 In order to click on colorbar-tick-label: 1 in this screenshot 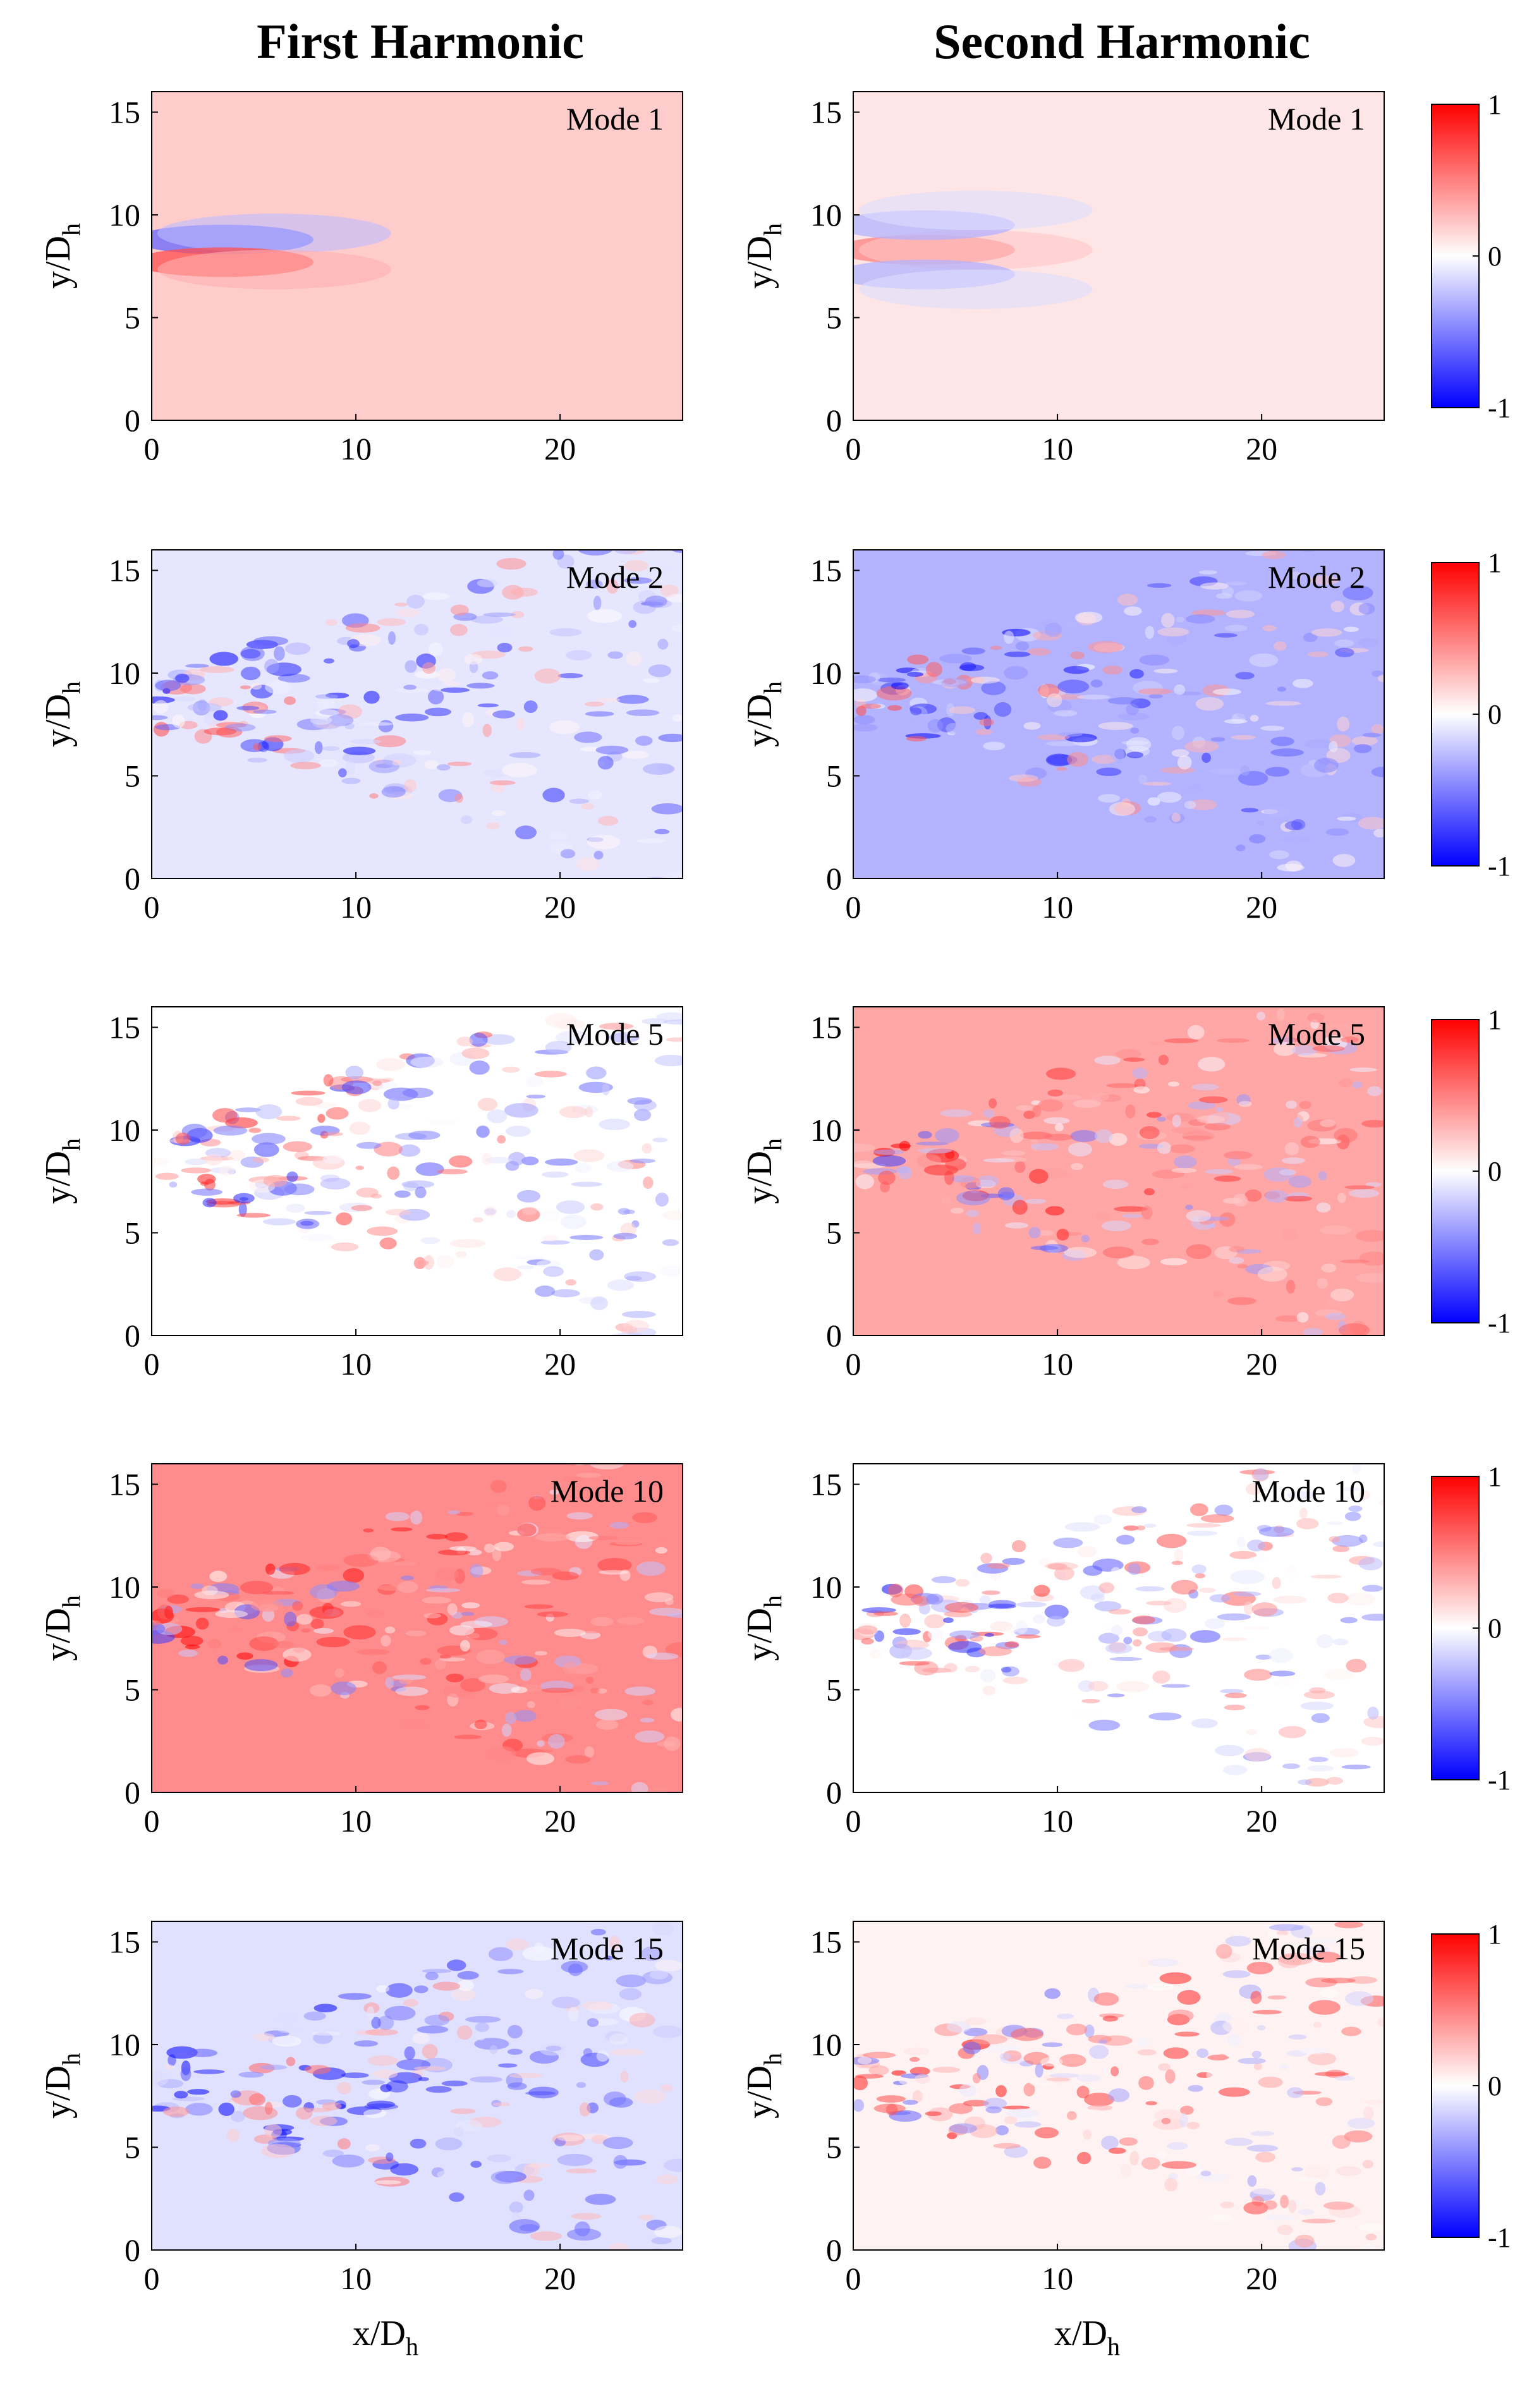, I will do `click(1495, 105)`.